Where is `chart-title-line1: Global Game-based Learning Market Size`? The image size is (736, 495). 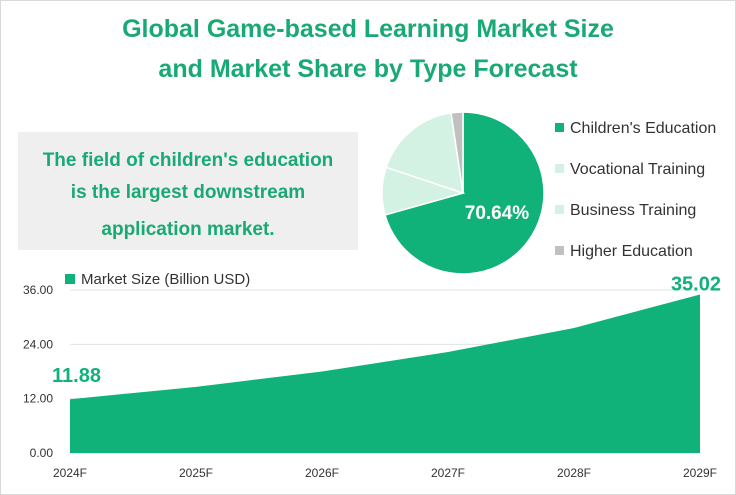
chart-title-line1: Global Game-based Learning Market Size is located at coordinates (368, 29).